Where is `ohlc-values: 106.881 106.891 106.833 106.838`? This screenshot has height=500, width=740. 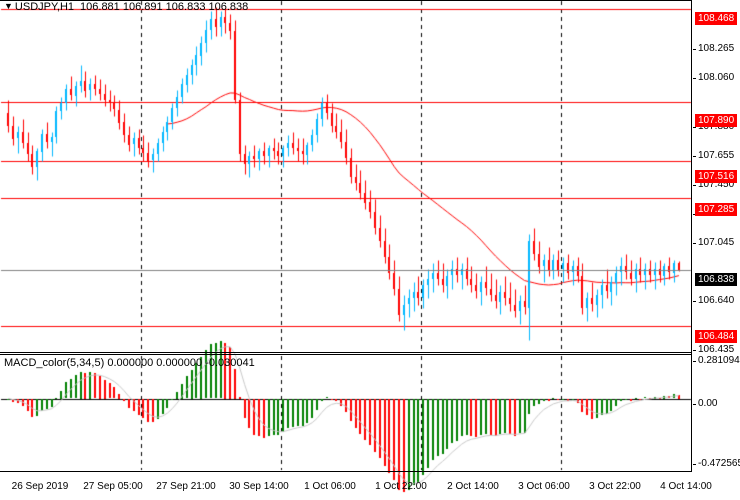
ohlc-values: 106.881 106.891 106.833 106.838 is located at coordinates (164, 7).